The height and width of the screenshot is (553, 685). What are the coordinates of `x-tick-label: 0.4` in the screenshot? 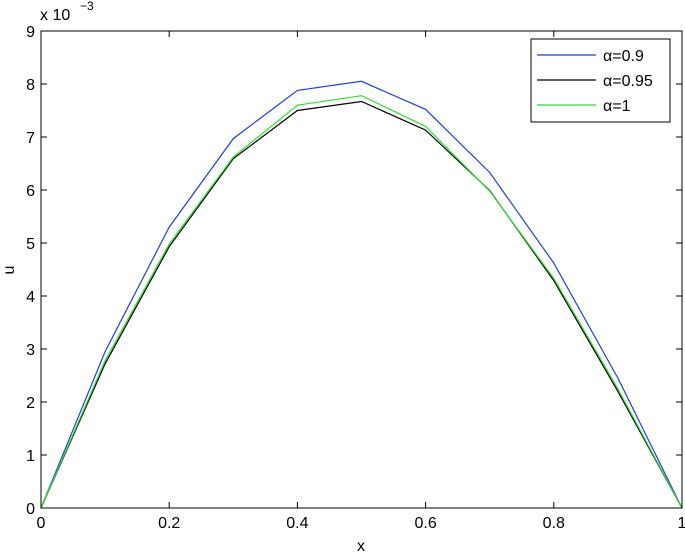 It's located at (297, 523).